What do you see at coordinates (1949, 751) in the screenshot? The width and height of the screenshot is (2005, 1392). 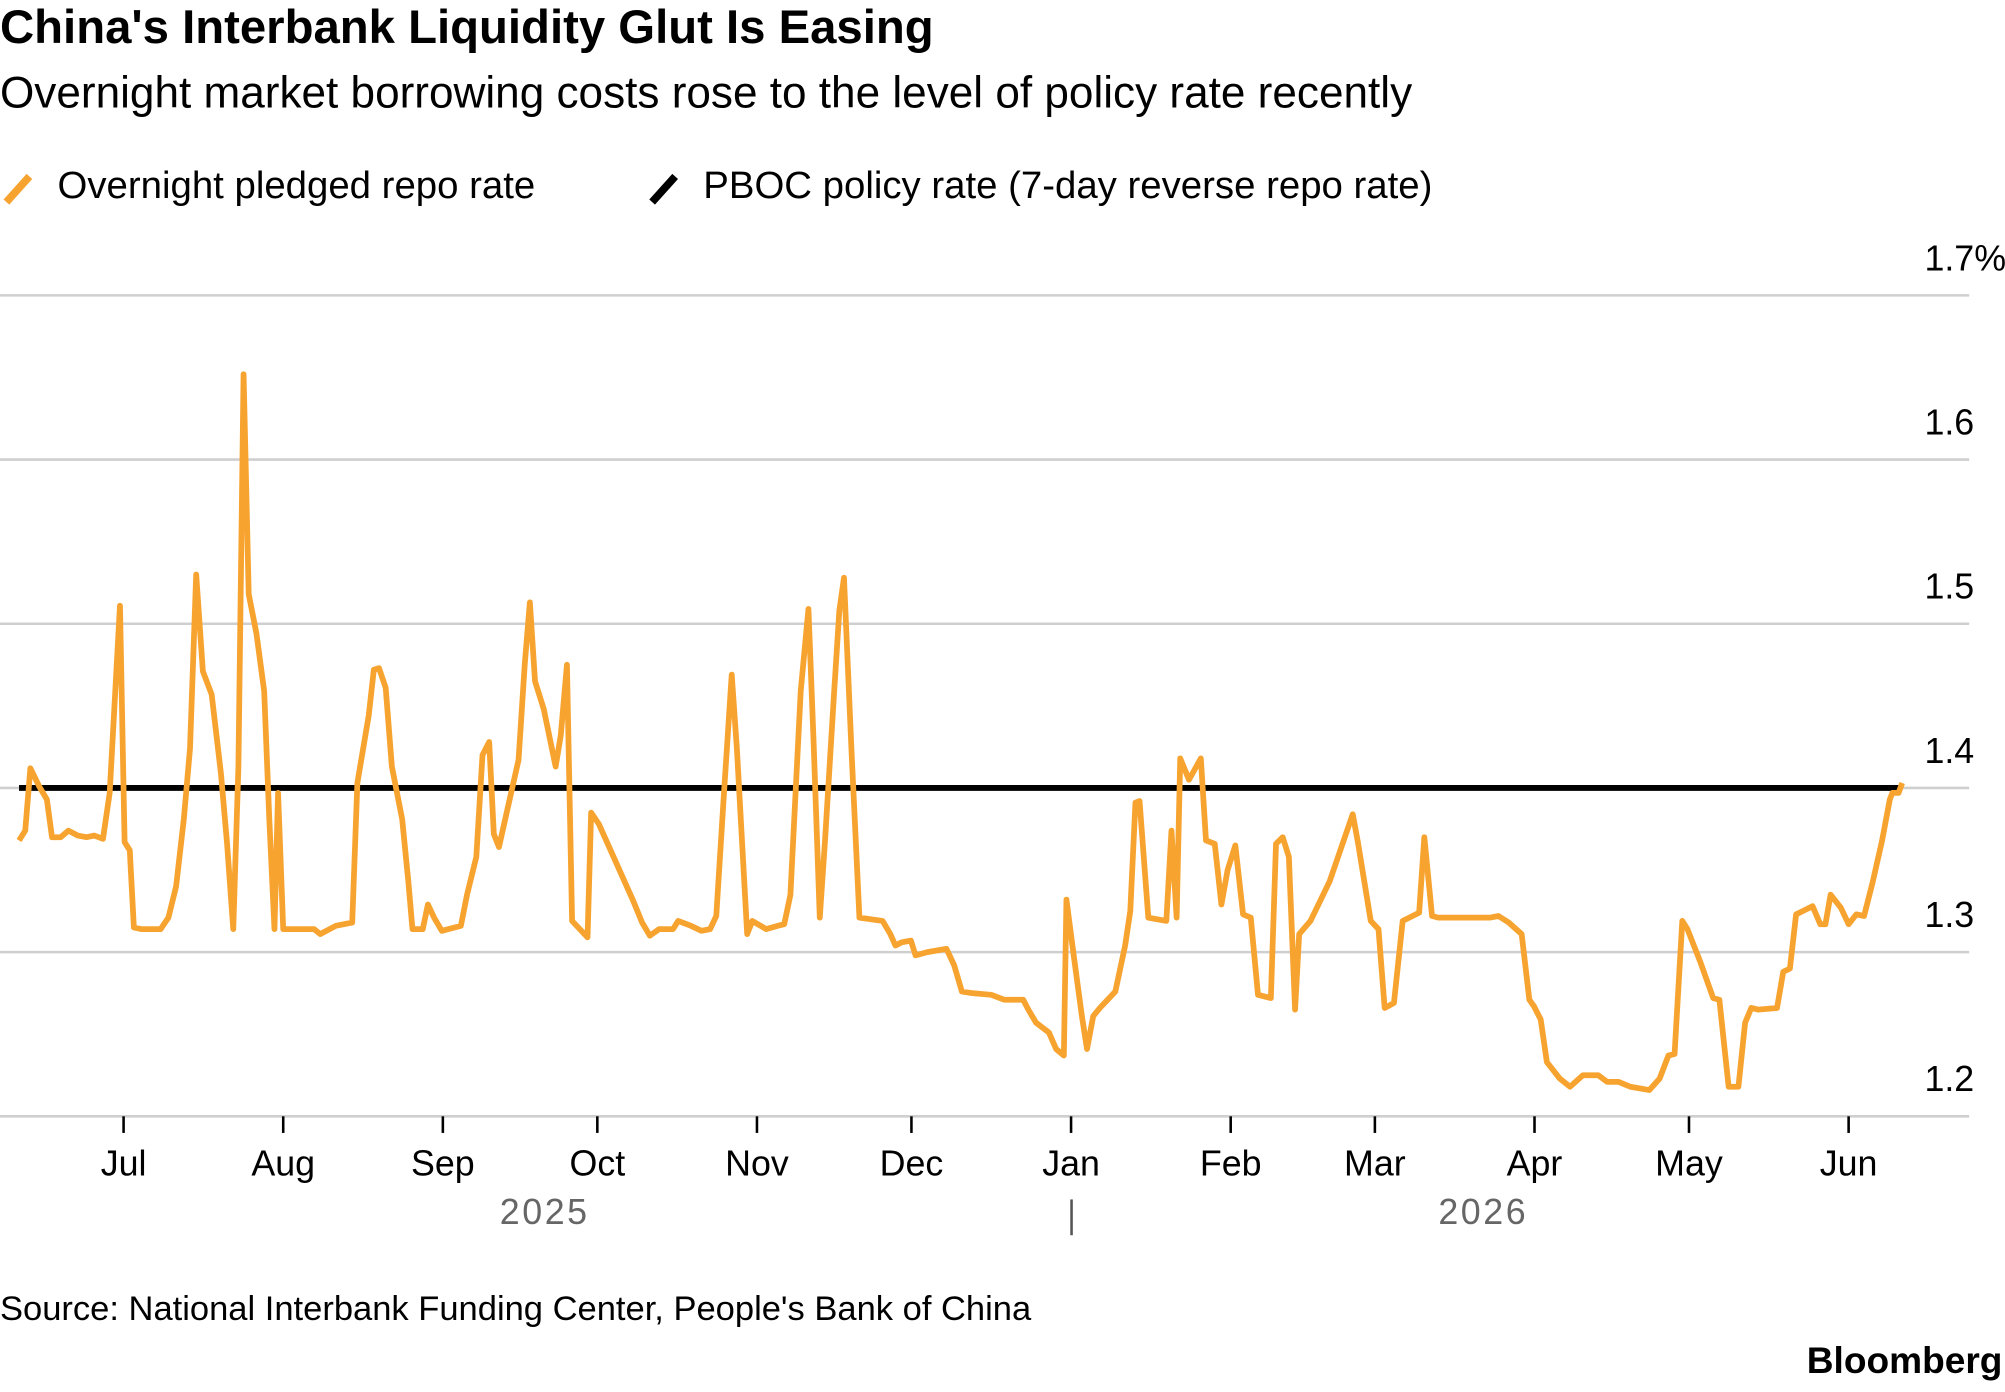 I see `y-tick-label: 1.4` at bounding box center [1949, 751].